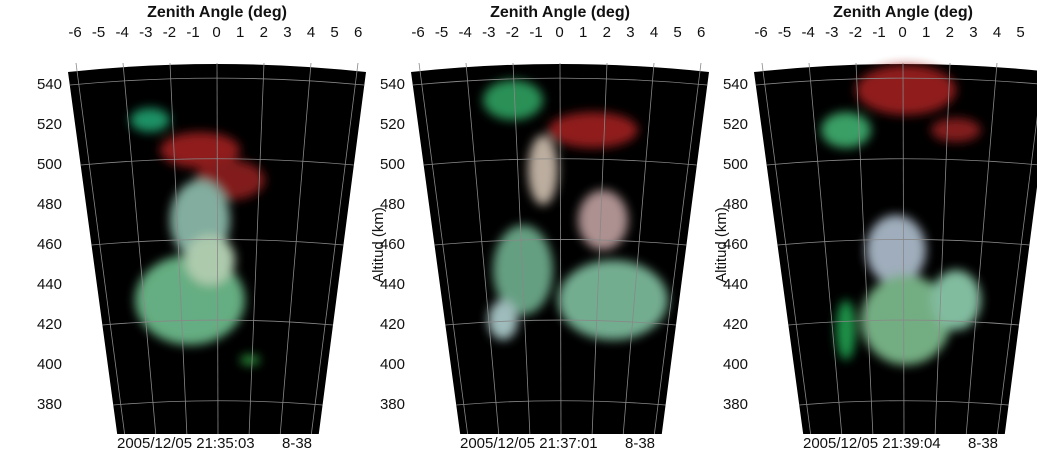 The height and width of the screenshot is (455, 1037). Describe the element at coordinates (735, 244) in the screenshot. I see `y-tick-label: 460` at that location.